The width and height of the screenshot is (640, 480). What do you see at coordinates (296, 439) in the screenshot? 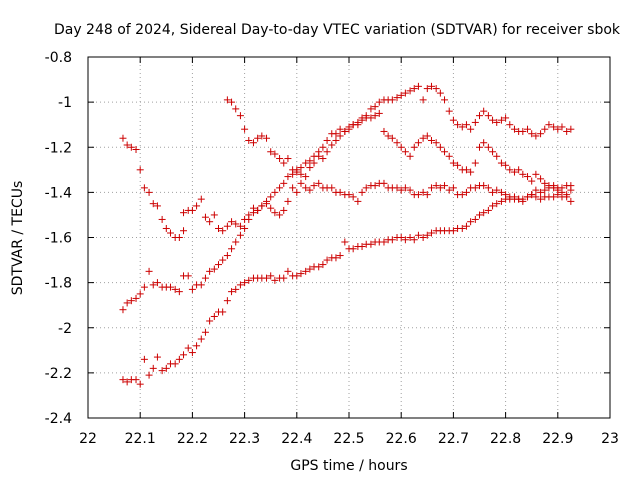
I see `x-tick-label: 22.4` at bounding box center [296, 439].